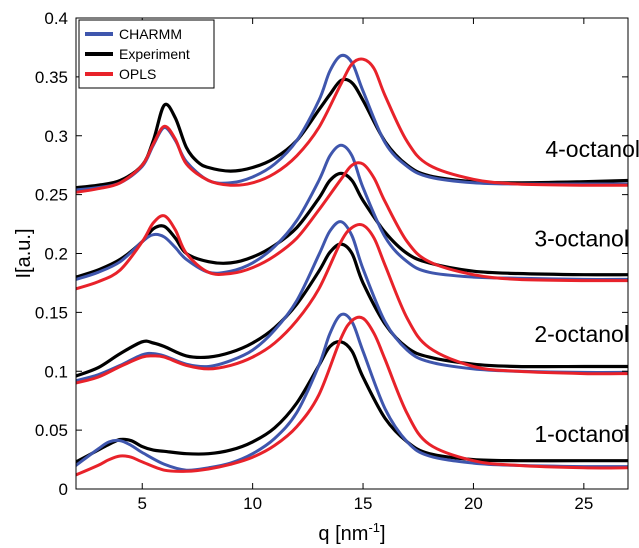  I want to click on y-tick-label: 0.3, so click(56, 136).